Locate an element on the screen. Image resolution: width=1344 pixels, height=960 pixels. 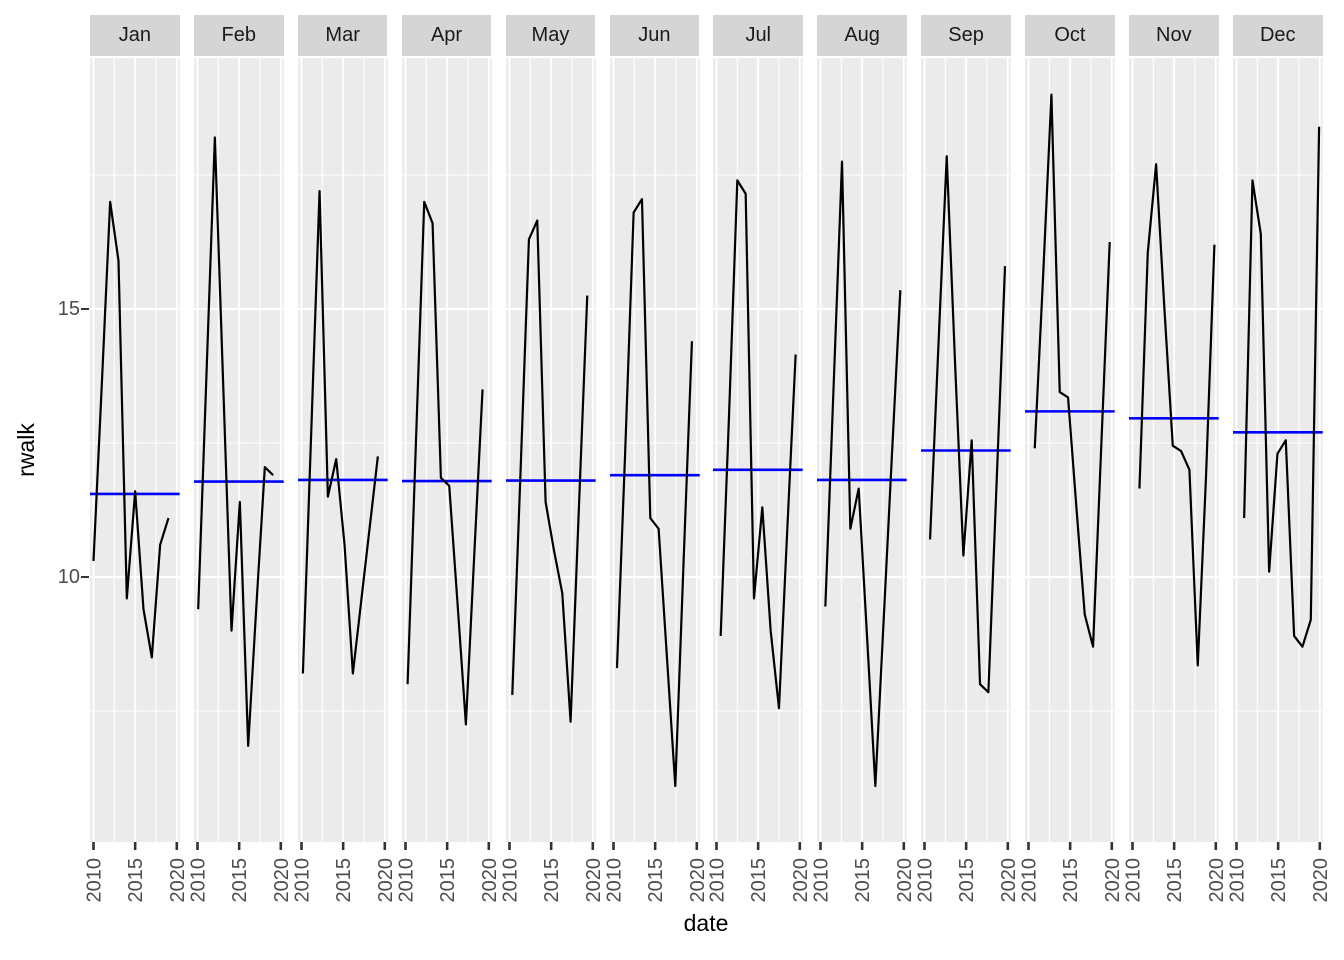
facet-column-nov: Nov 2010 2015 2020 is located at coordinates (1175, 465).